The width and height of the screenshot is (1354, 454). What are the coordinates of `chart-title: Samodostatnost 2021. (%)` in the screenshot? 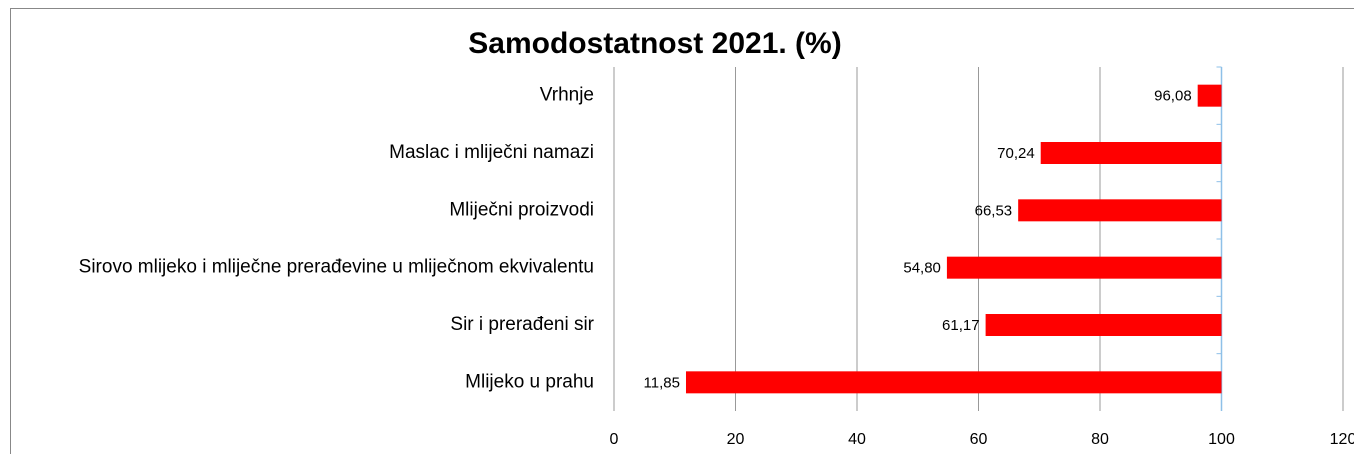 It's located at (654, 43).